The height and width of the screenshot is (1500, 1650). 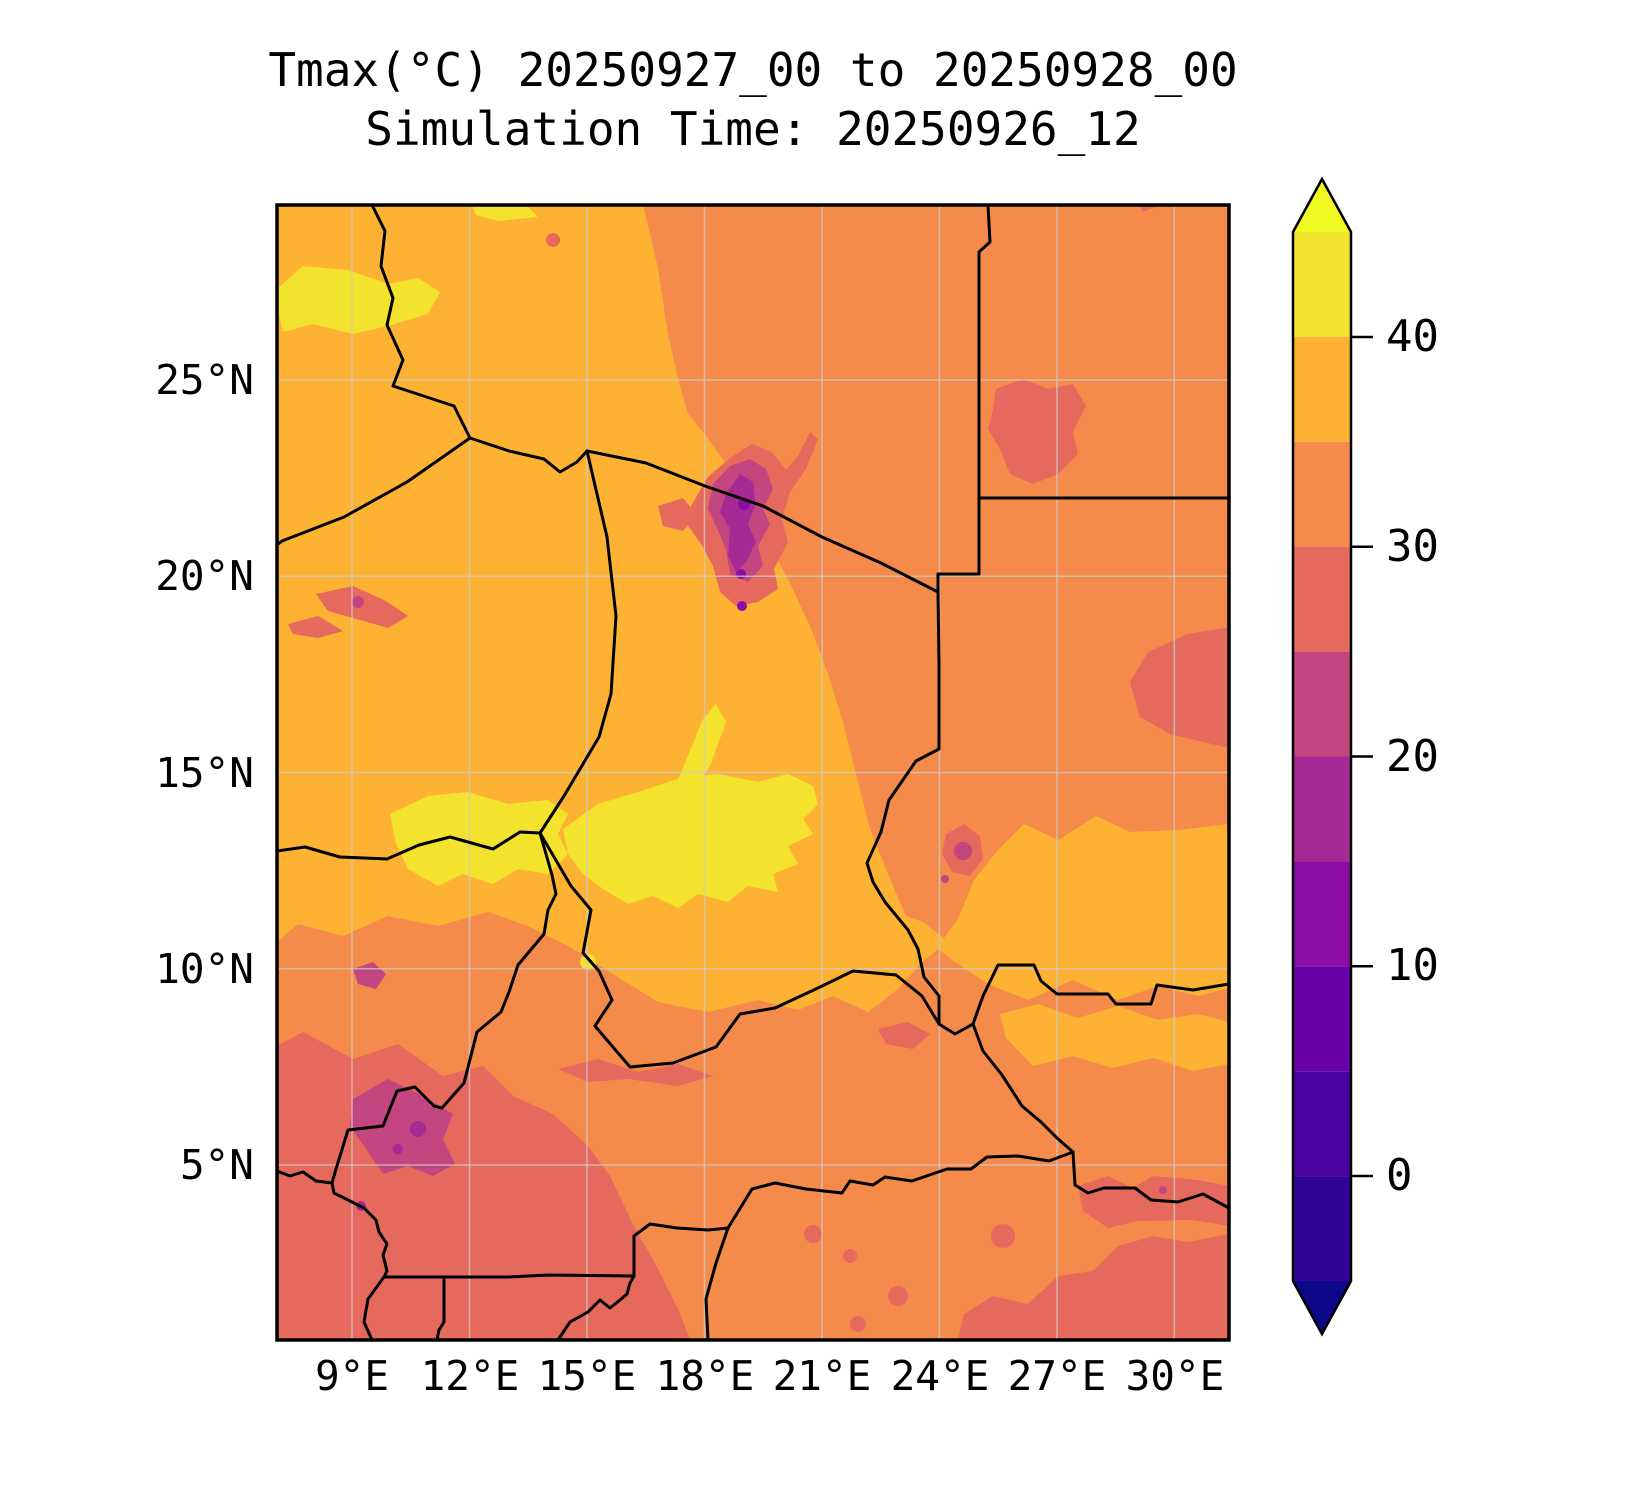 I want to click on x-tick-9e: 9°E, so click(x=352, y=1376).